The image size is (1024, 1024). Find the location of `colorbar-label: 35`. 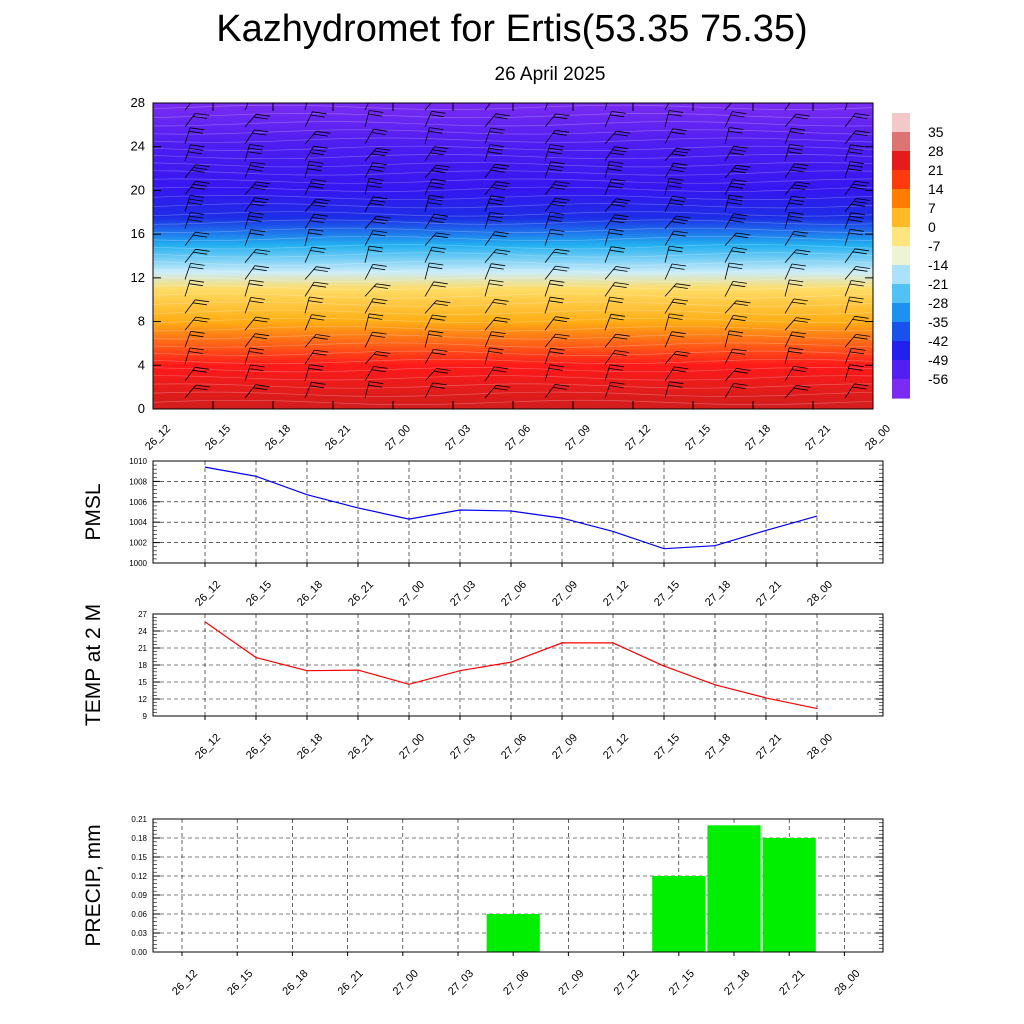

colorbar-label: 35 is located at coordinates (936, 132).